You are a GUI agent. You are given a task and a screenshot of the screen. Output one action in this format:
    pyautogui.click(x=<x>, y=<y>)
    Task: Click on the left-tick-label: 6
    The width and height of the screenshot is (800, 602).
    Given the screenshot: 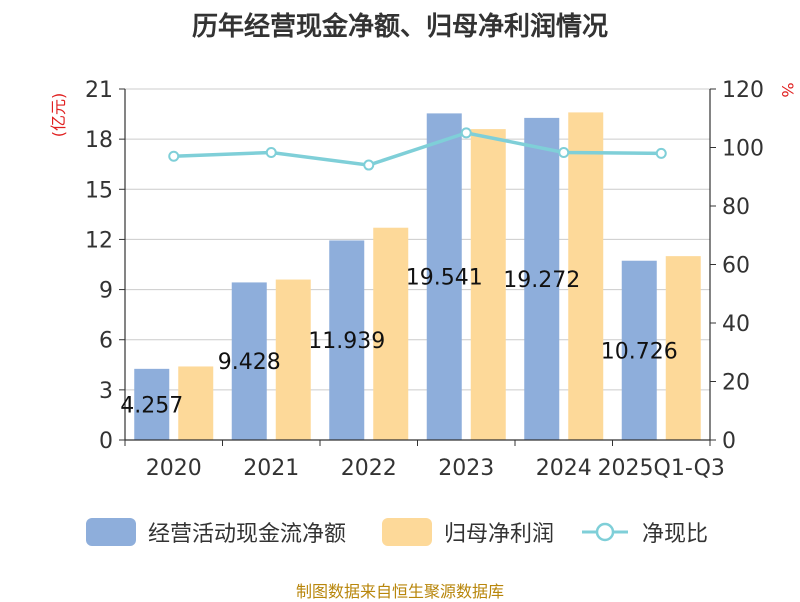 What is the action you would take?
    pyautogui.click(x=106, y=341)
    